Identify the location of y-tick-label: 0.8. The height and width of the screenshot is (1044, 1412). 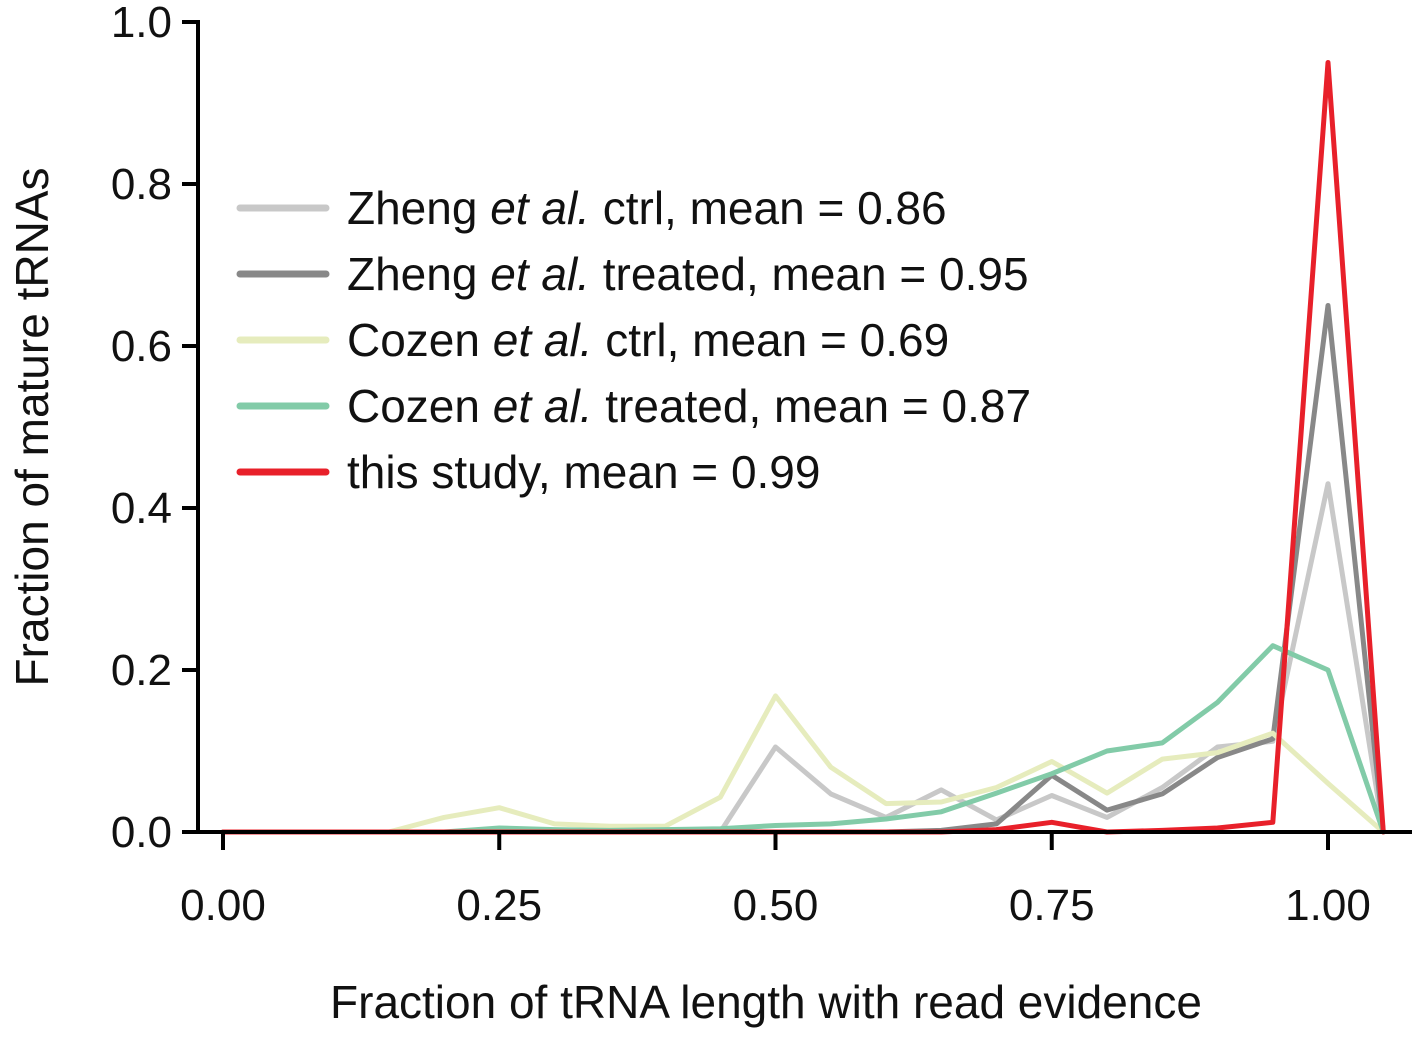
(141, 184).